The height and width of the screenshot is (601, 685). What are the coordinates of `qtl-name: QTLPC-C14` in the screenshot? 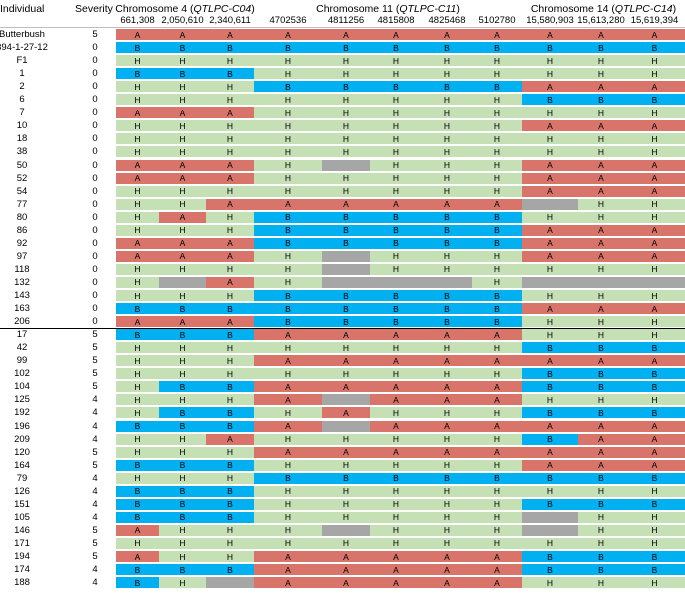 It's located at (643, 9).